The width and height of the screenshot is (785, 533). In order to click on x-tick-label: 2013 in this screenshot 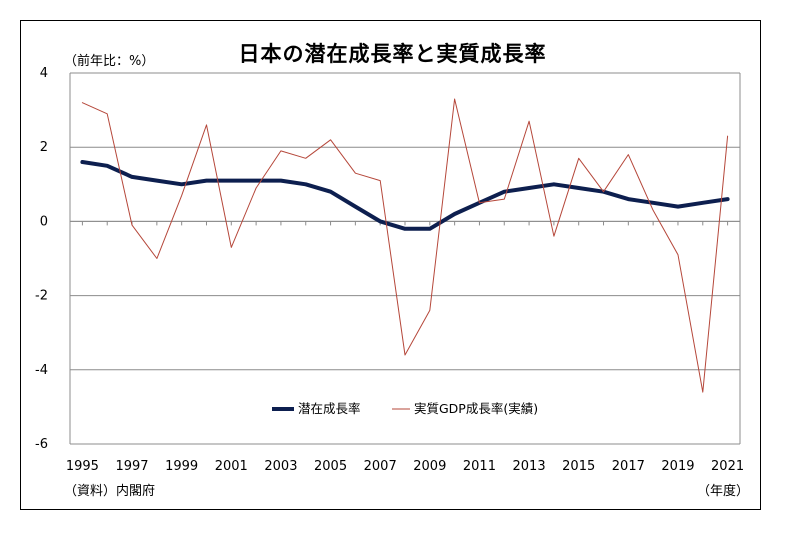, I will do `click(529, 466)`.